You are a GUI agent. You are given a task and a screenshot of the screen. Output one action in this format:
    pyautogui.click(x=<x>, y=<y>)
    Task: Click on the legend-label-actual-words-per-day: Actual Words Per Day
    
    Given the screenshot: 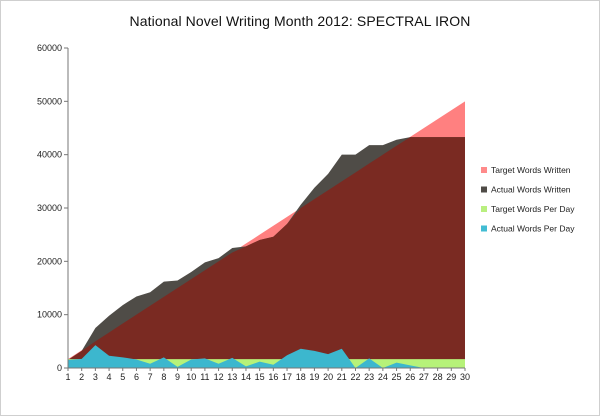 What is the action you would take?
    pyautogui.click(x=533, y=229)
    